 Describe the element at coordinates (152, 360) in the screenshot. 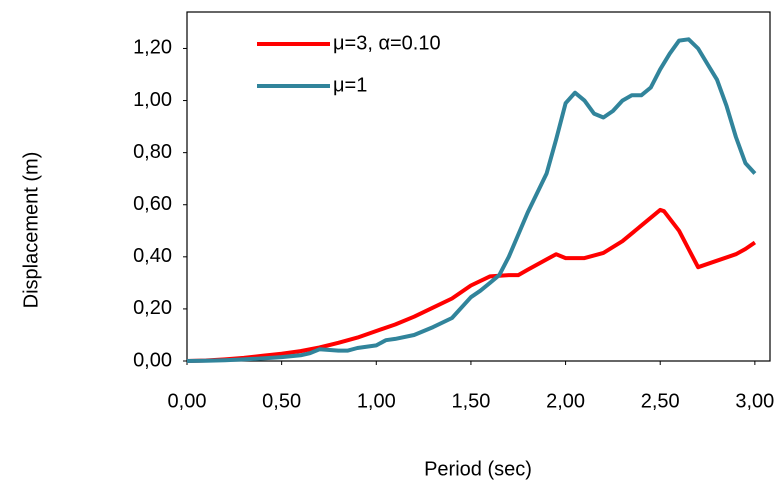

I see `y-tick-label: 0,00` at that location.